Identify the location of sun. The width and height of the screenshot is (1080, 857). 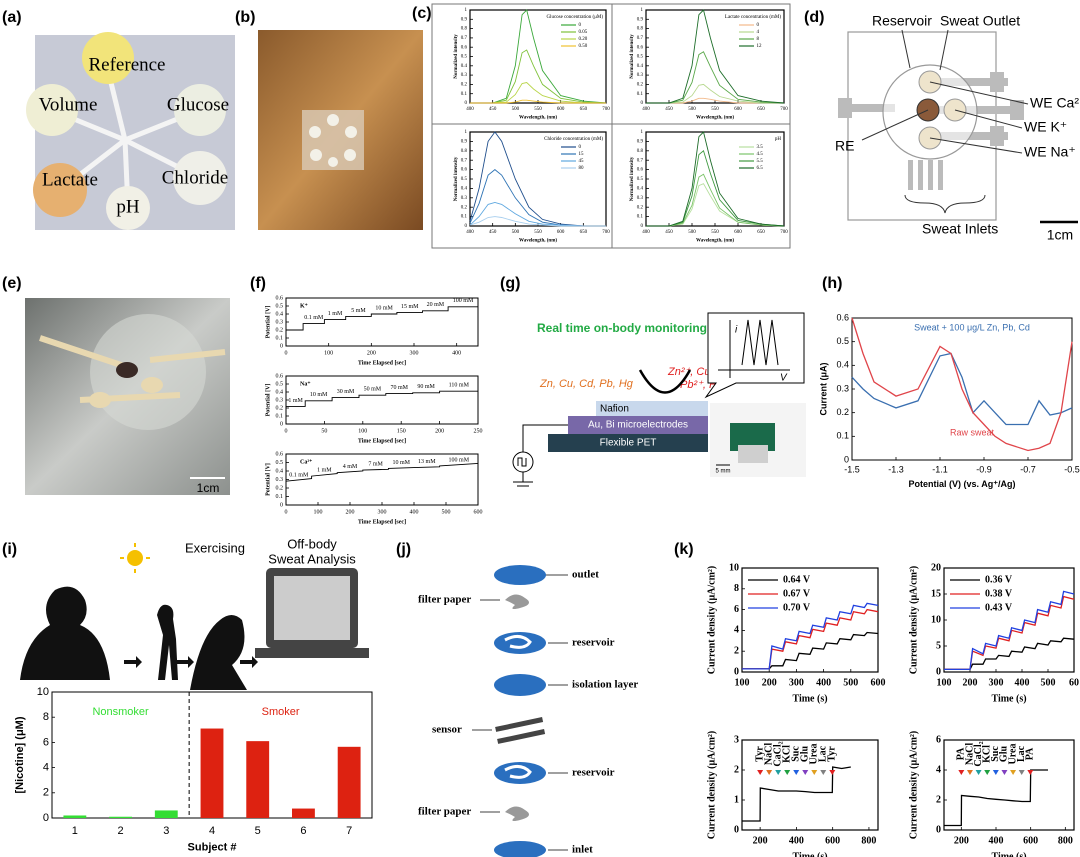
(135, 558).